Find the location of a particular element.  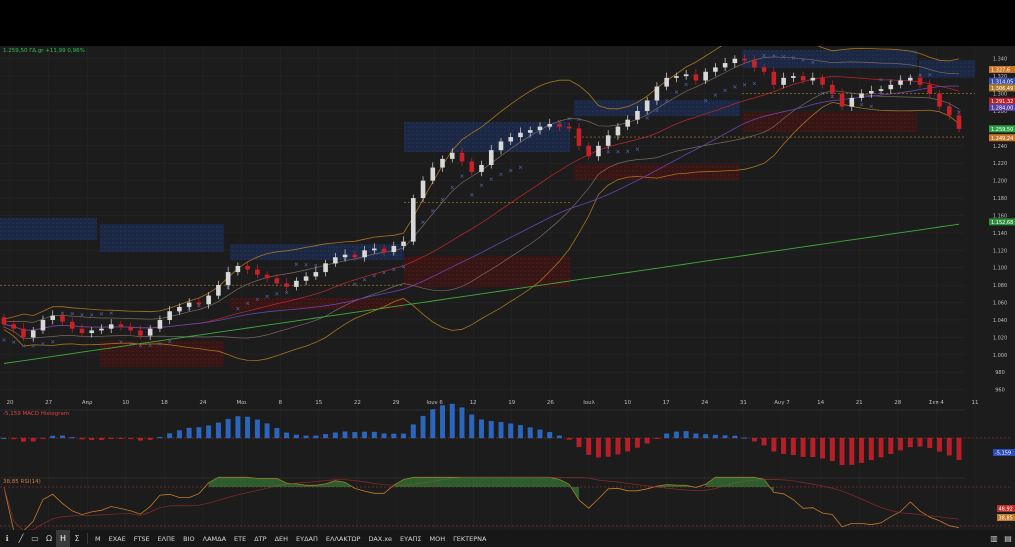

chart-type-icon: ▥ is located at coordinates (994, 538).